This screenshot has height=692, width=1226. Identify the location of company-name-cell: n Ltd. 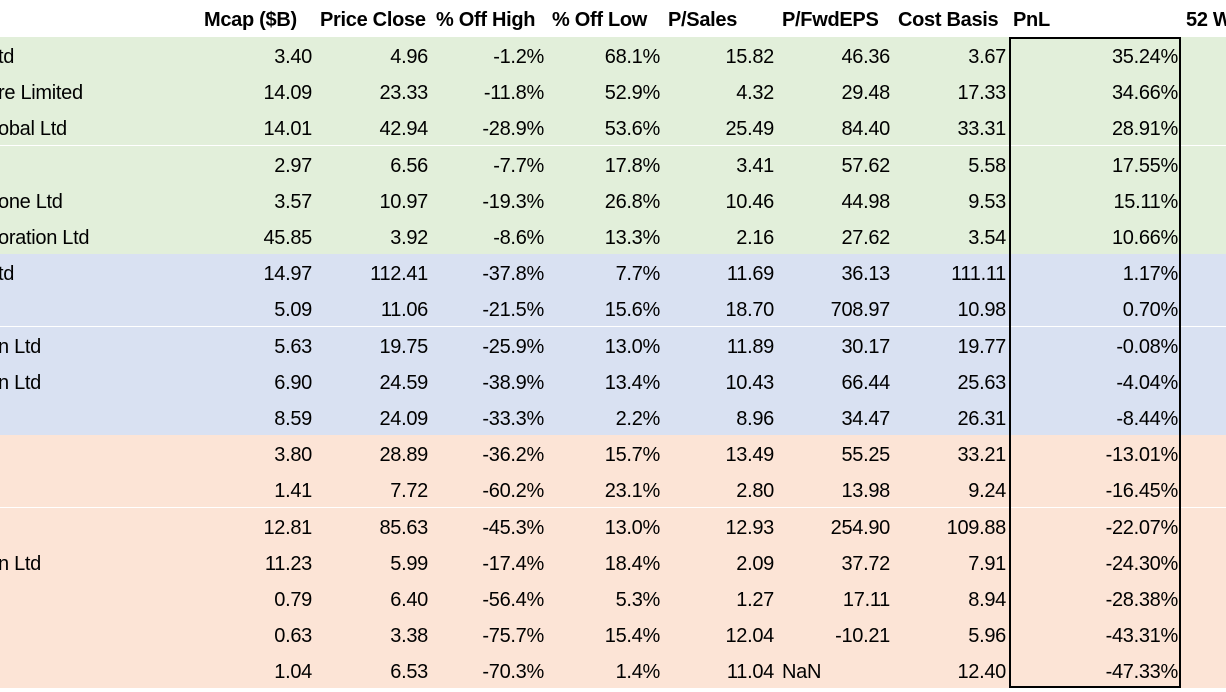
(20, 382).